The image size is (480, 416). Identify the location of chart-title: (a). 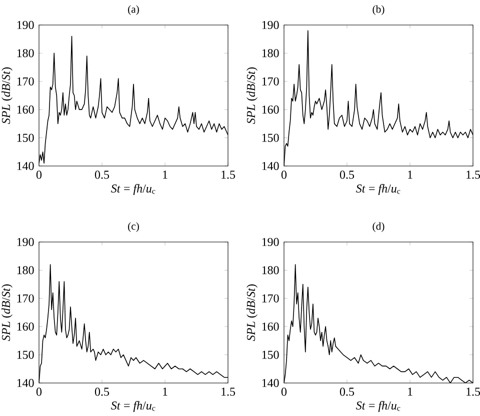
(133, 10).